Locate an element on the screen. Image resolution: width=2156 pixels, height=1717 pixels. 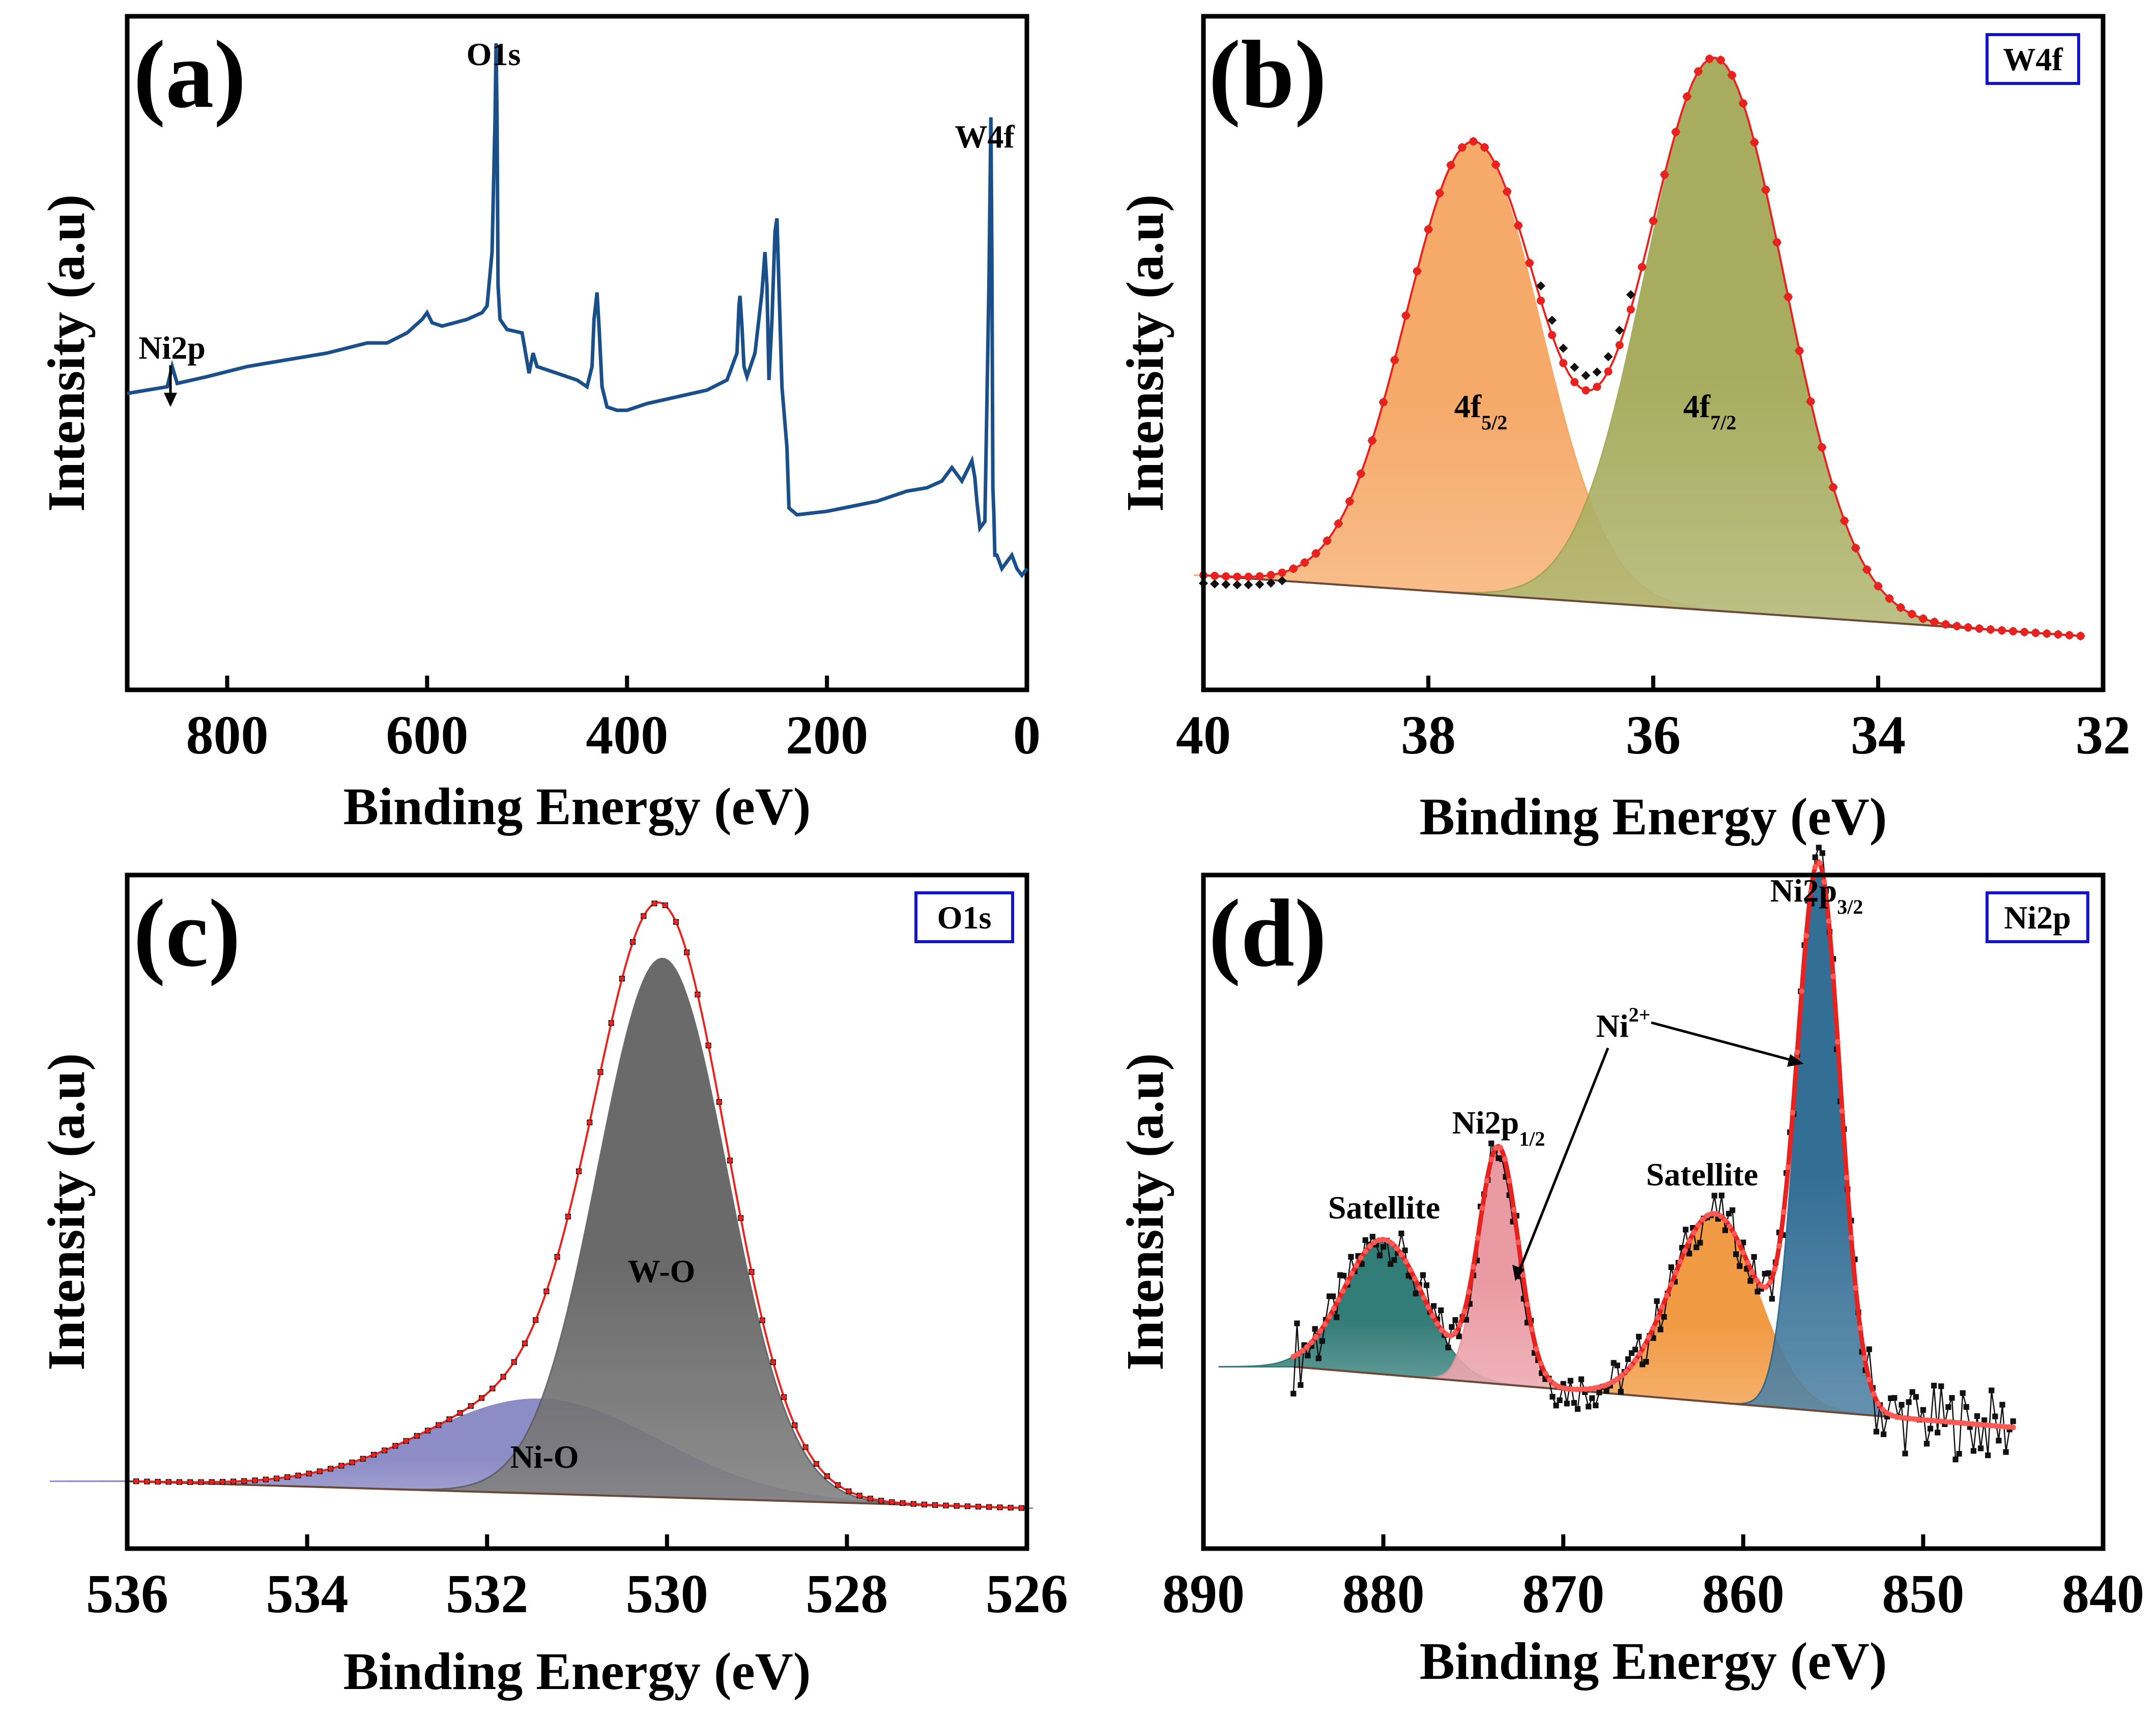
panel-d-component-fills is located at coordinates (1616, 1150).